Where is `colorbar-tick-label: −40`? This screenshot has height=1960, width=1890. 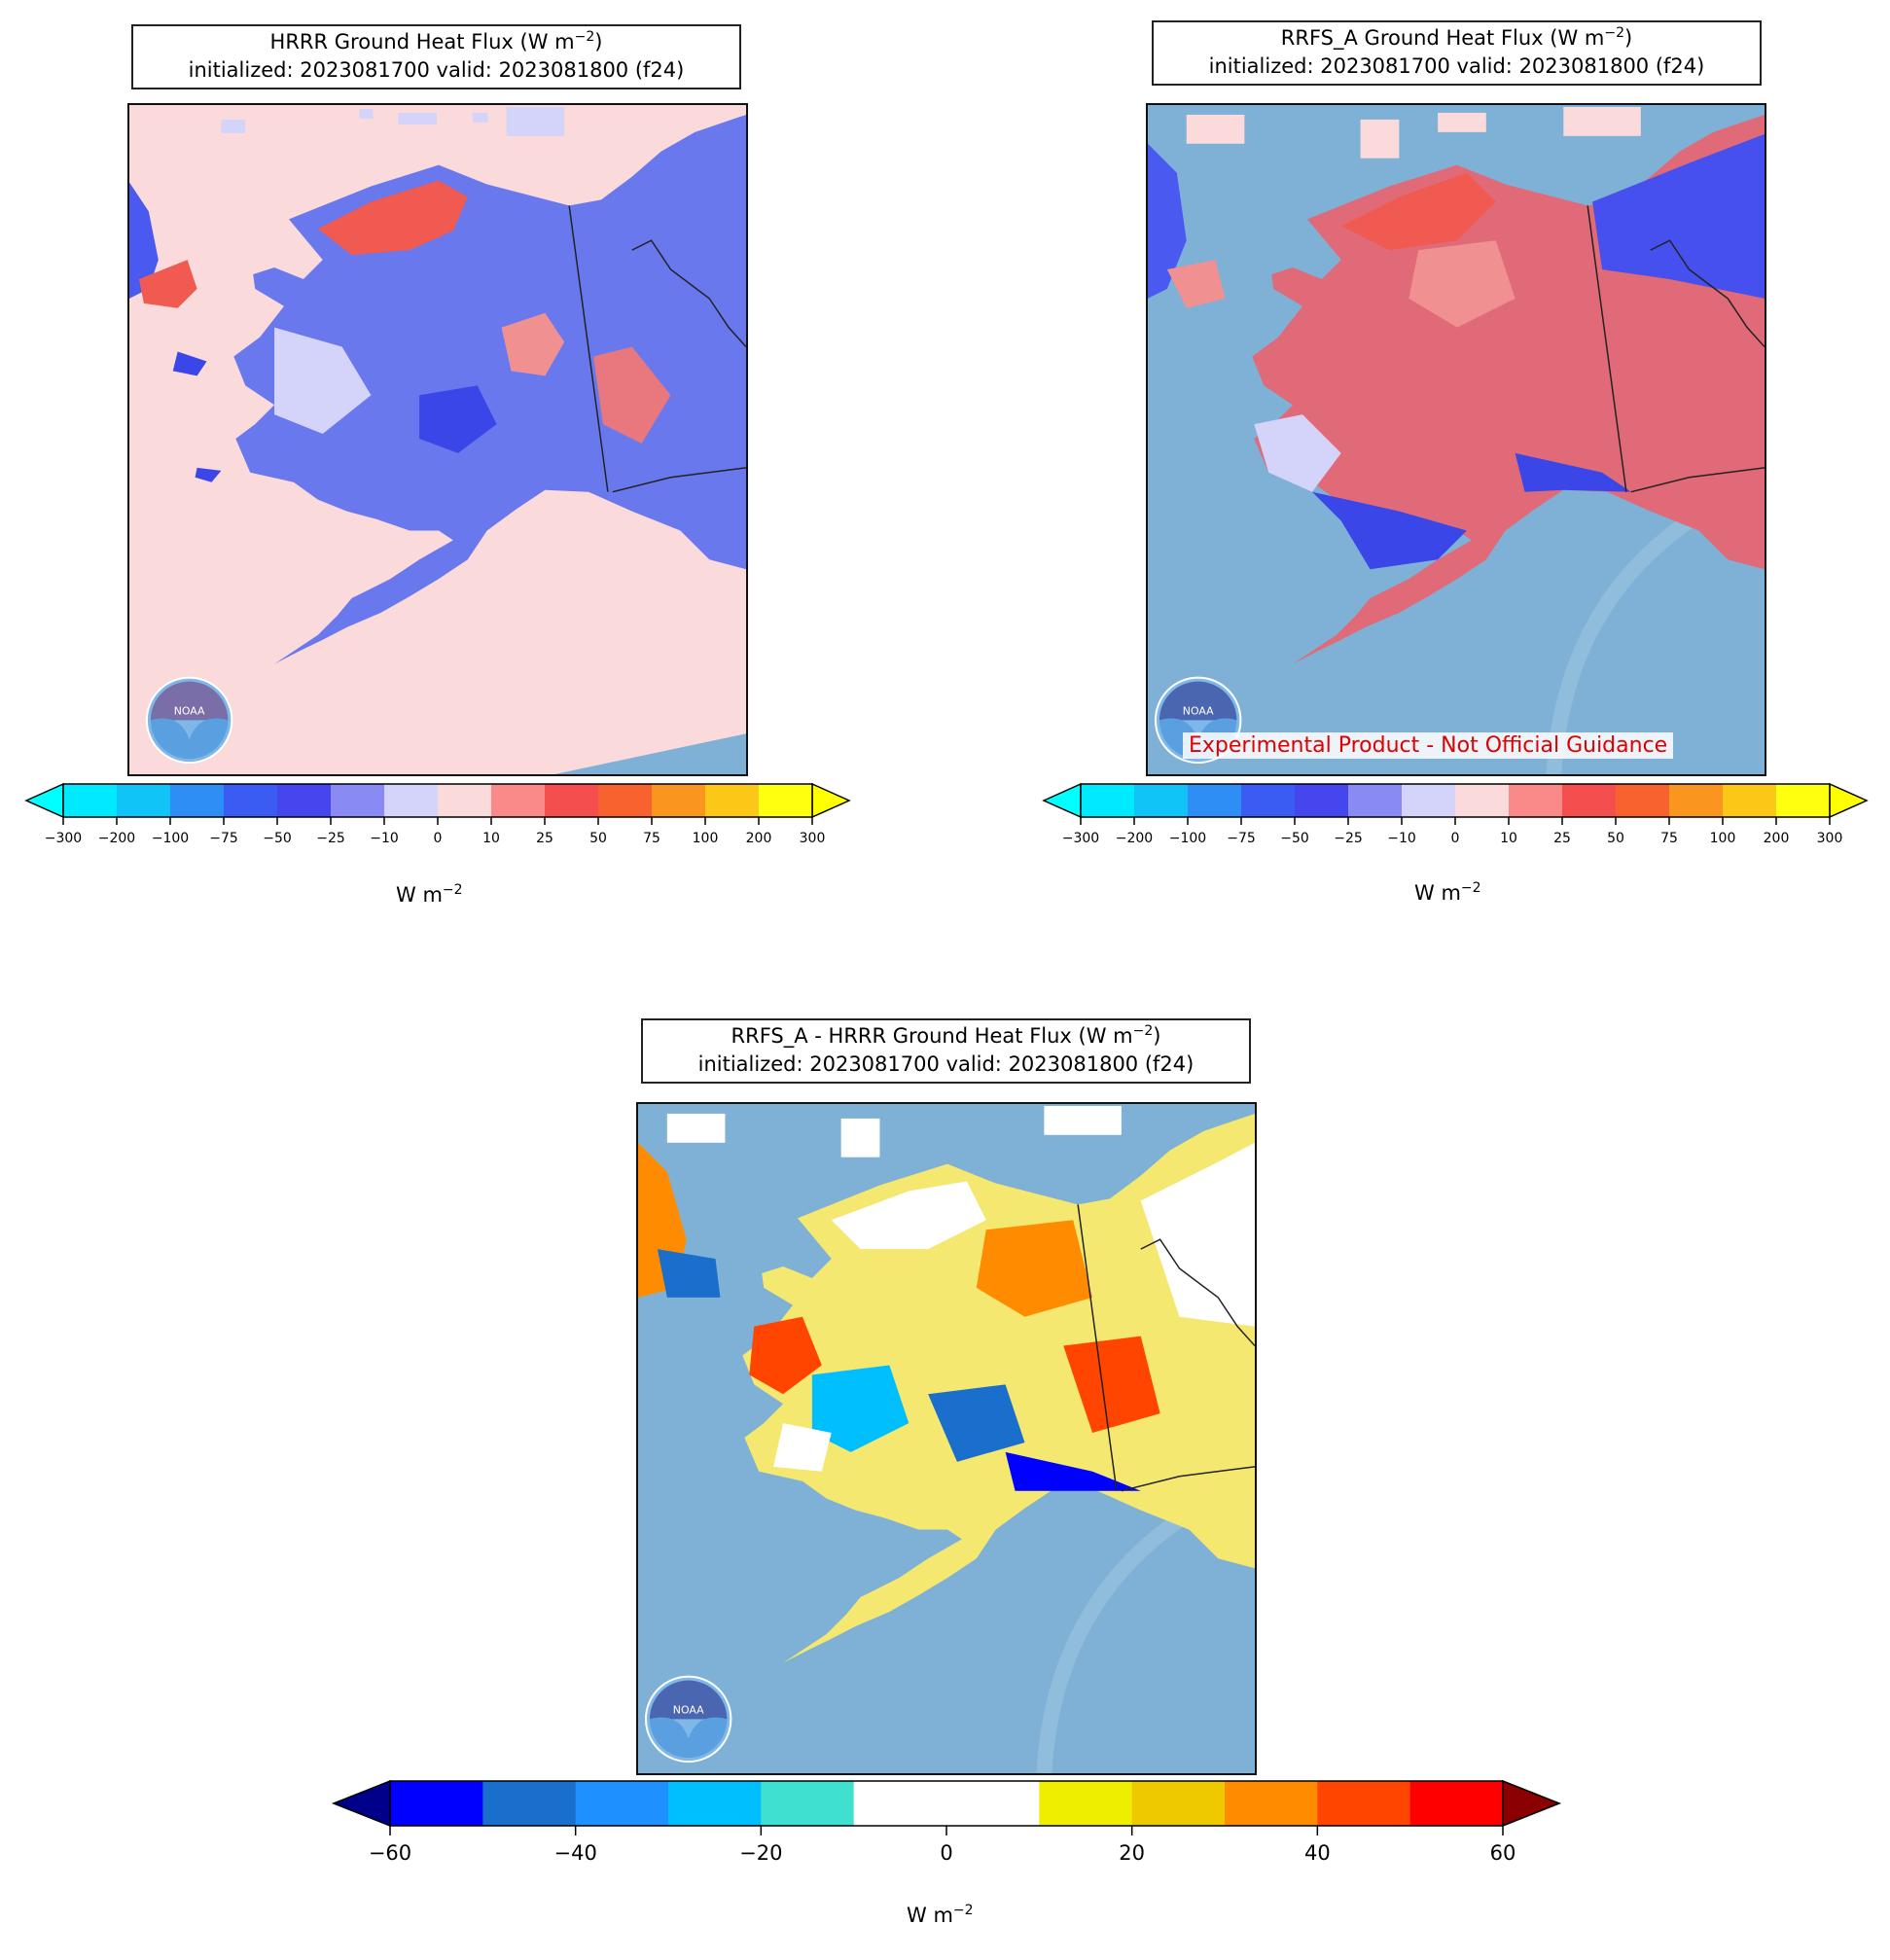 colorbar-tick-label: −40 is located at coordinates (575, 1853).